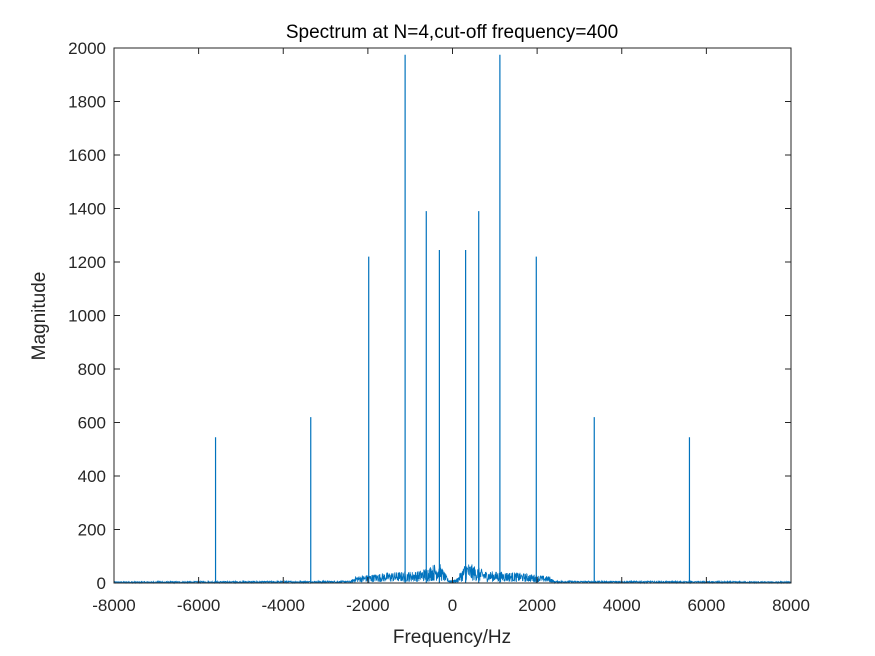 The width and height of the screenshot is (875, 656). What do you see at coordinates (92, 476) in the screenshot?
I see `y-tick-label: 400` at bounding box center [92, 476].